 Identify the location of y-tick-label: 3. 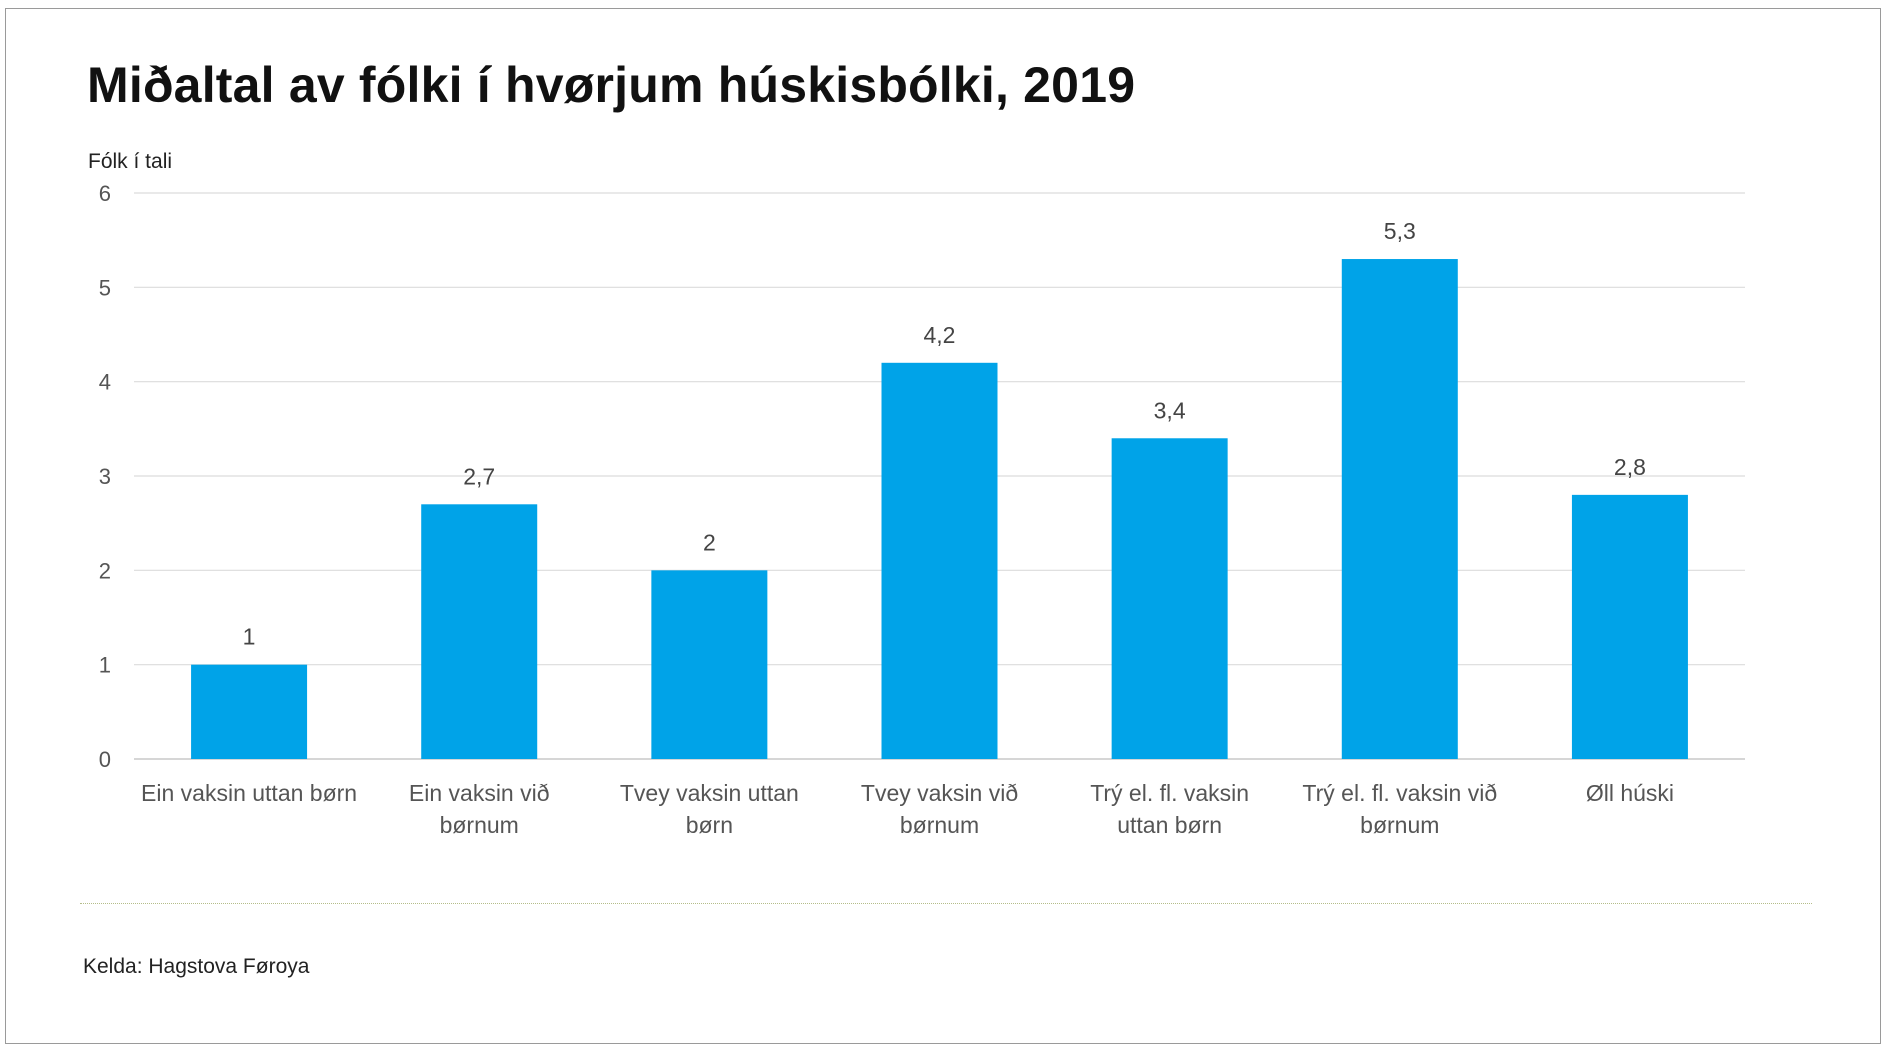
(105, 476).